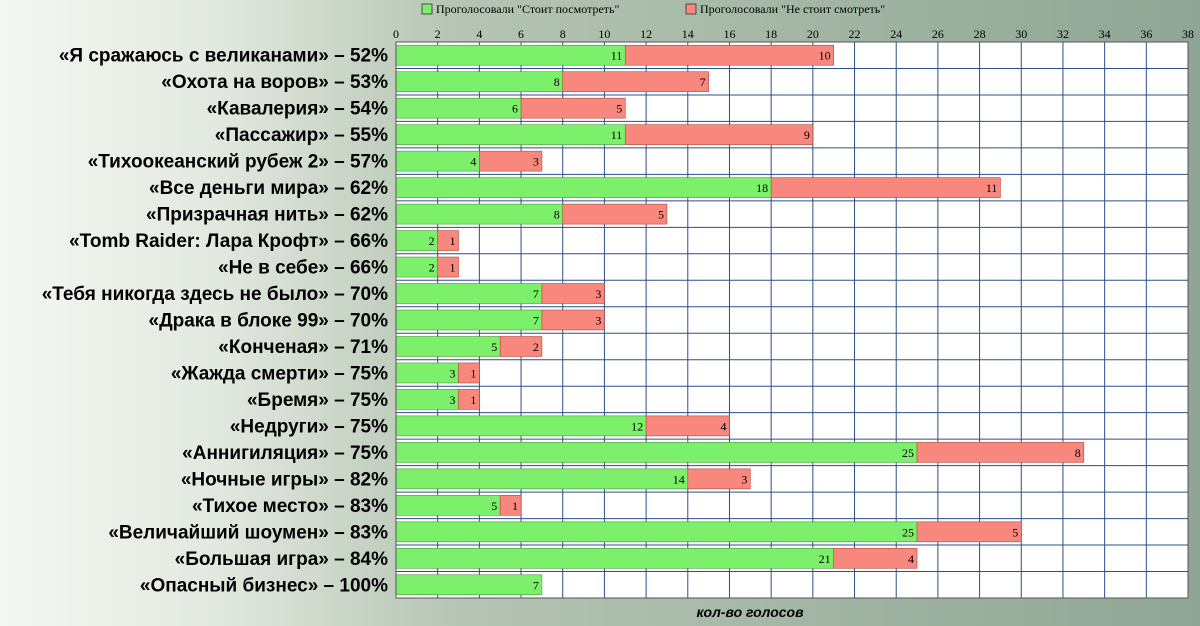  I want to click on x-tick-label: 14, so click(688, 34).